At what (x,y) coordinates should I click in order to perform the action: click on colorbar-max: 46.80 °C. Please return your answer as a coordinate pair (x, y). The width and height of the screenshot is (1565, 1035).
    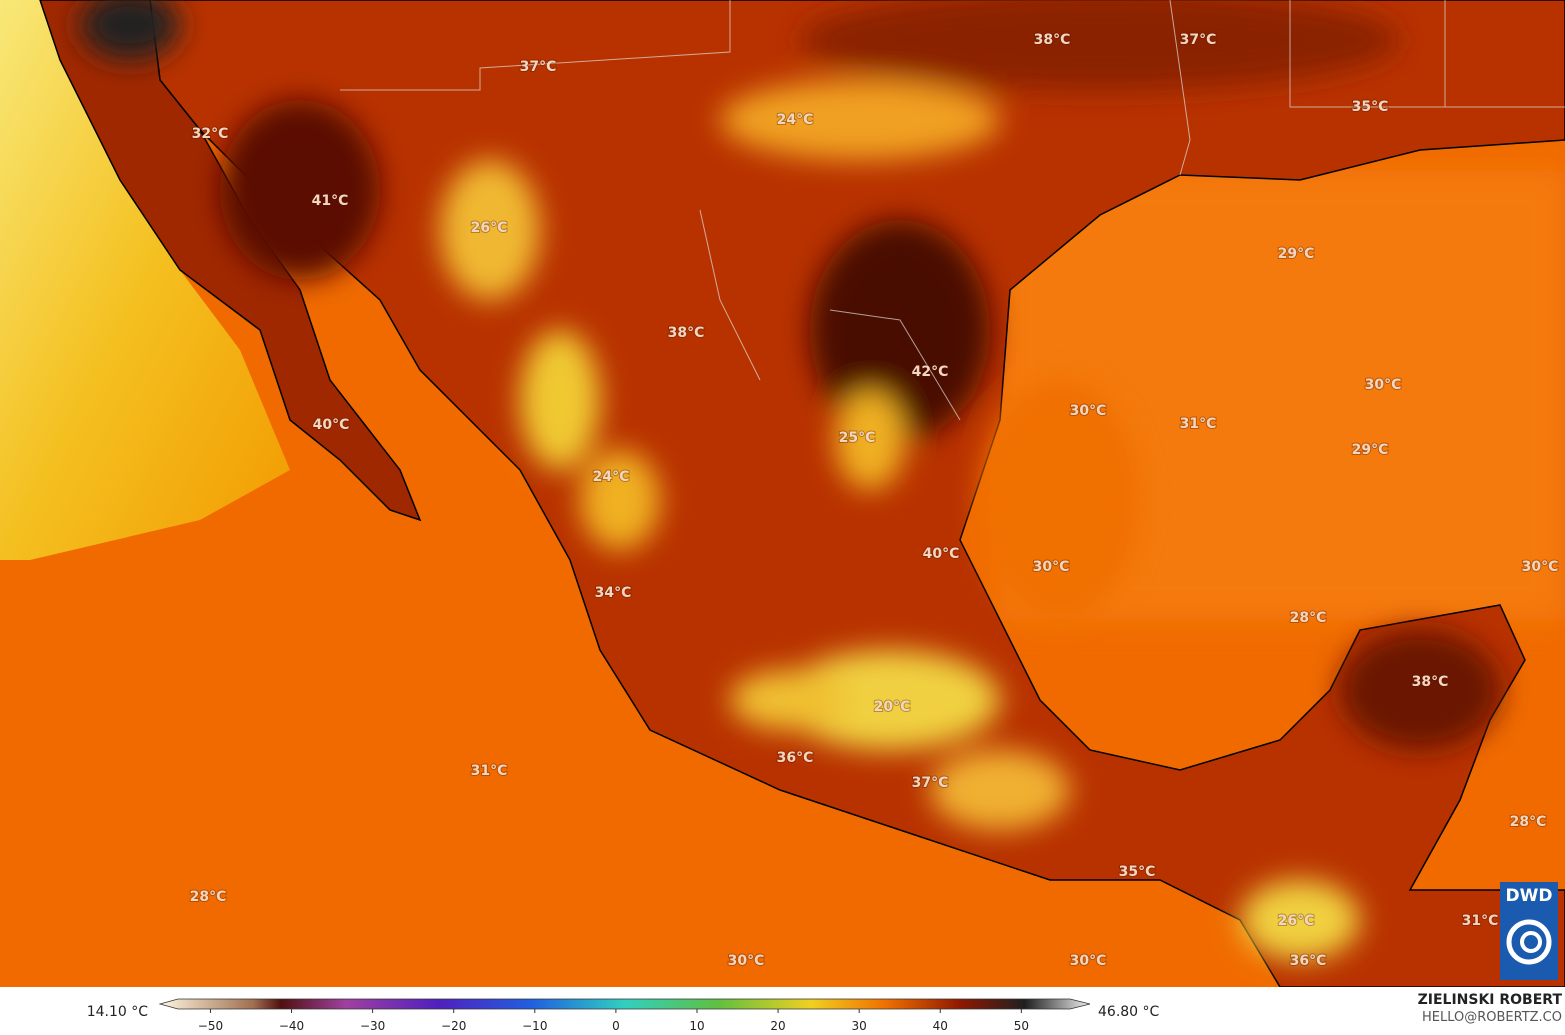
    Looking at the image, I should click on (1129, 1012).